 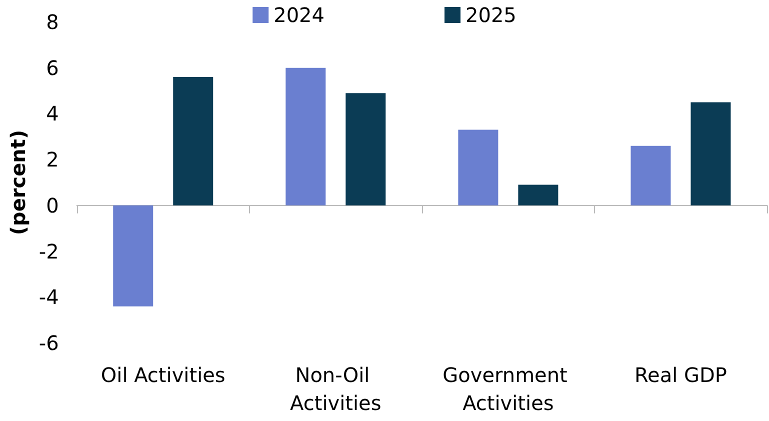 I want to click on y-tick-label: -4, so click(x=48, y=297).